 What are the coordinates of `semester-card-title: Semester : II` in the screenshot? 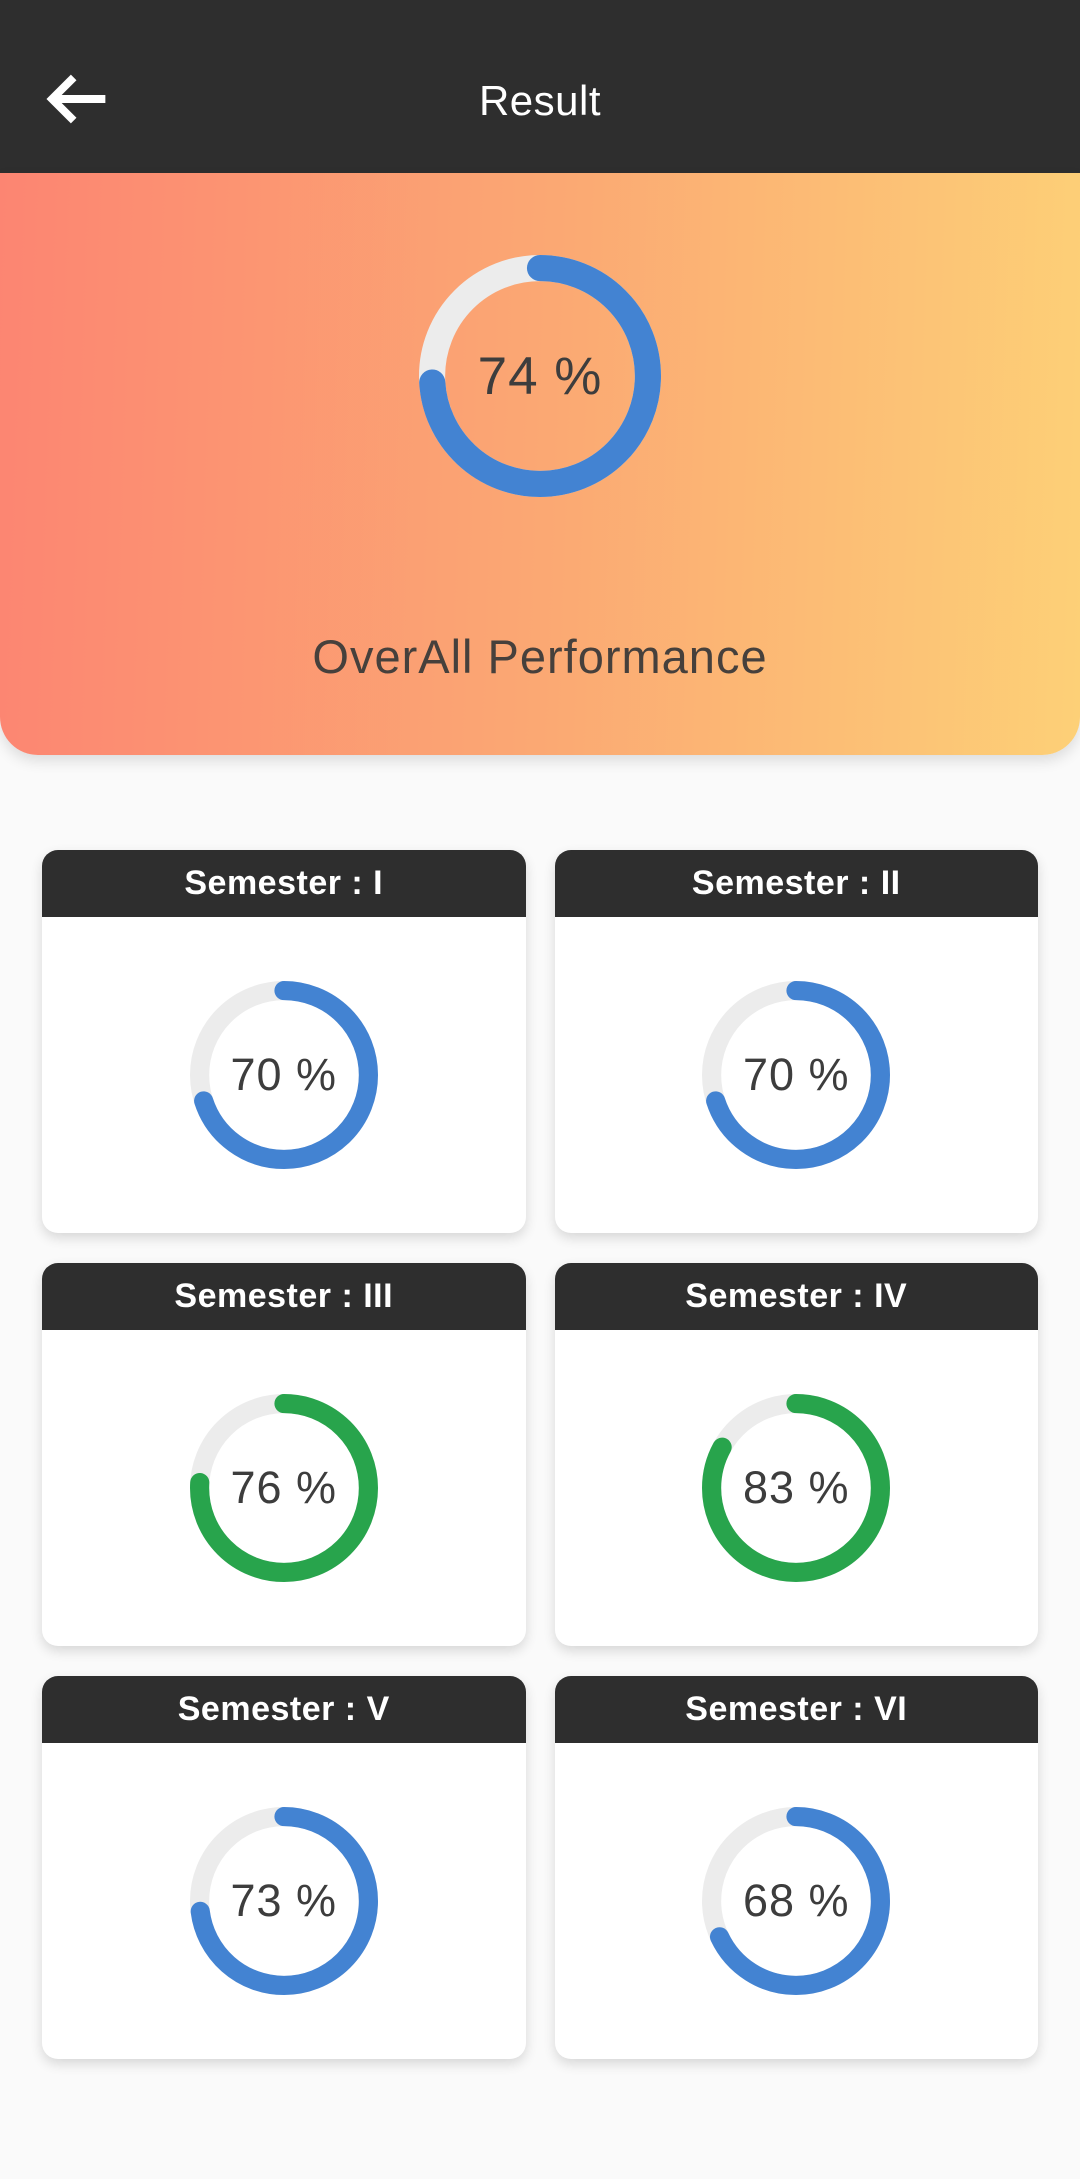 It's located at (796, 883).